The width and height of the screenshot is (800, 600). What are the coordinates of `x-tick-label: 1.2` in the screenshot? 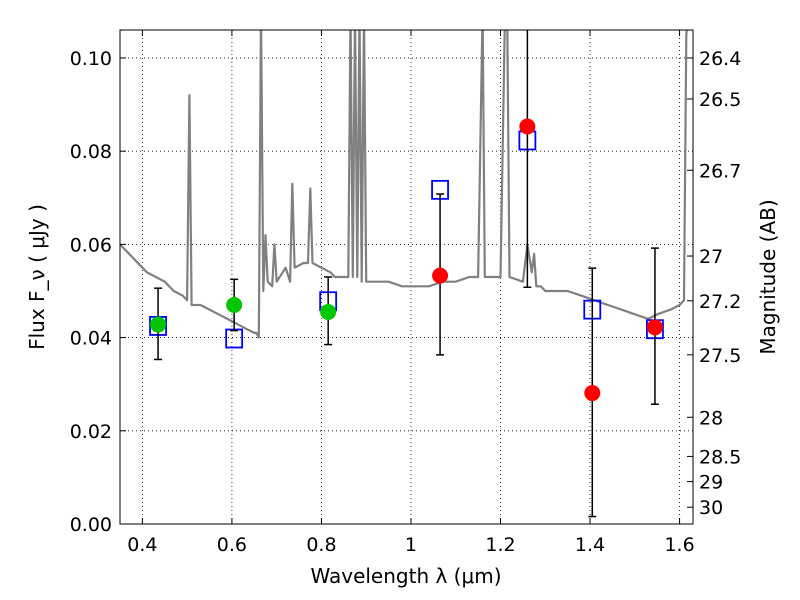 It's located at (500, 545).